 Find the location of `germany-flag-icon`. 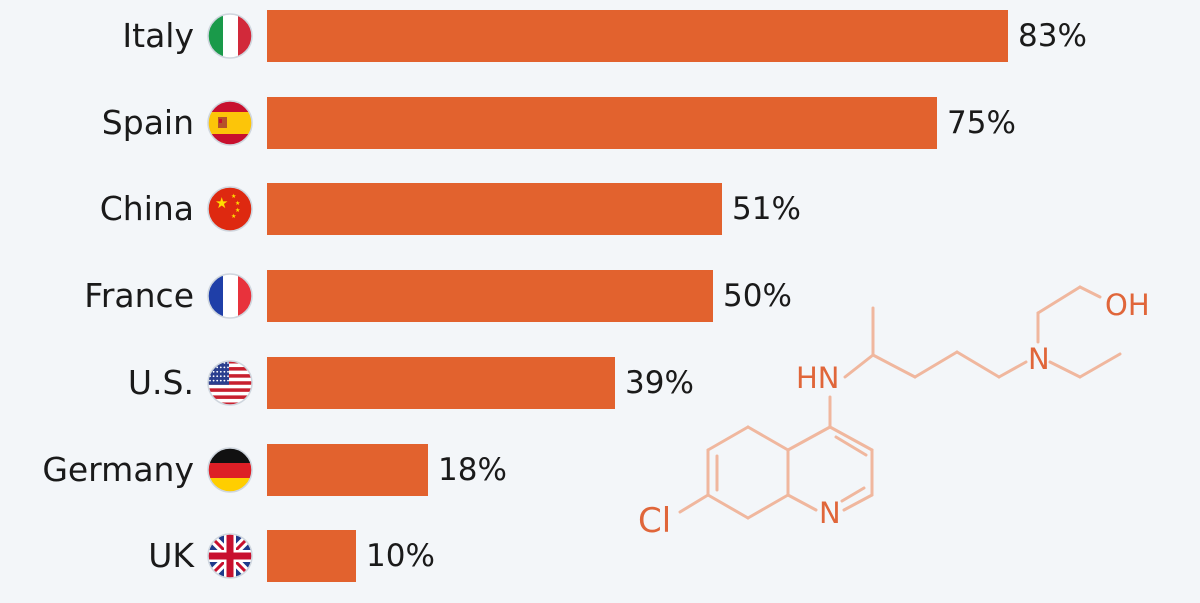

germany-flag-icon is located at coordinates (230, 470).